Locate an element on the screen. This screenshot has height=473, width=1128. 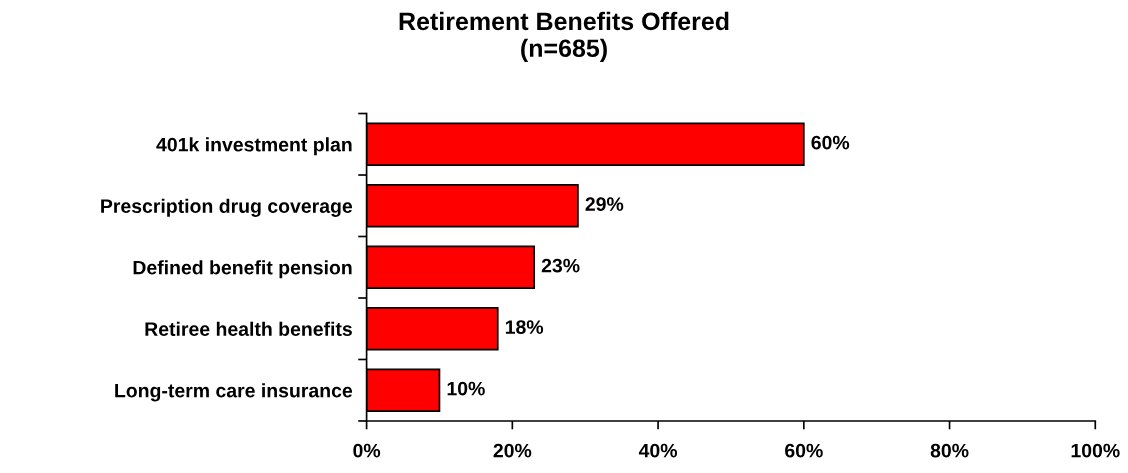
y-tick-label: Retiree health benefits is located at coordinates (248, 328).